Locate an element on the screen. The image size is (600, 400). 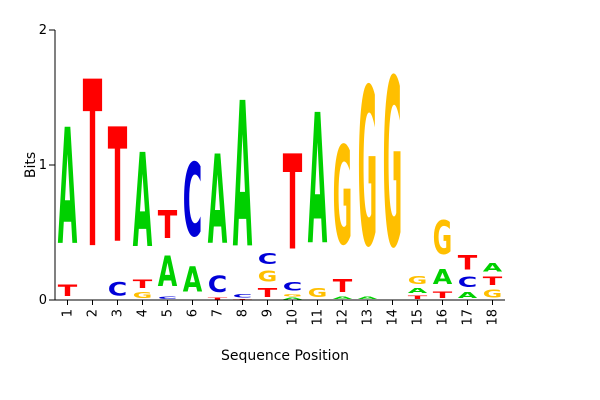
x-tick-label: 10 is located at coordinates (293, 317).